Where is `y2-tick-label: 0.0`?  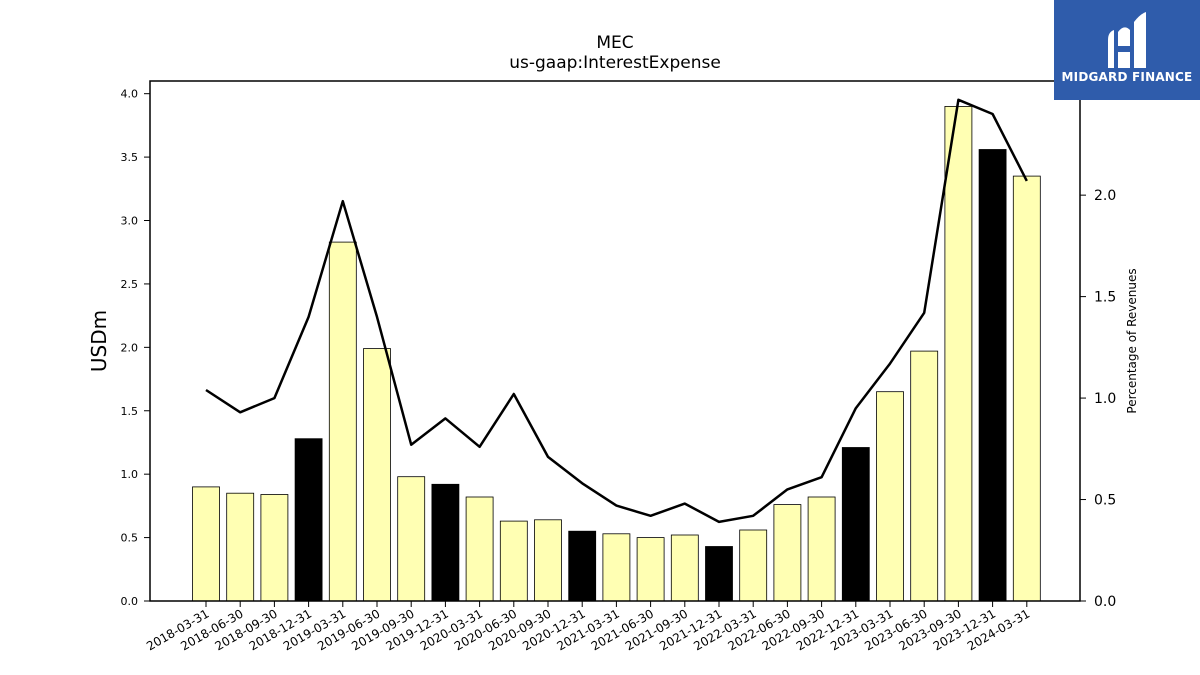
y2-tick-label: 0.0 is located at coordinates (1105, 602).